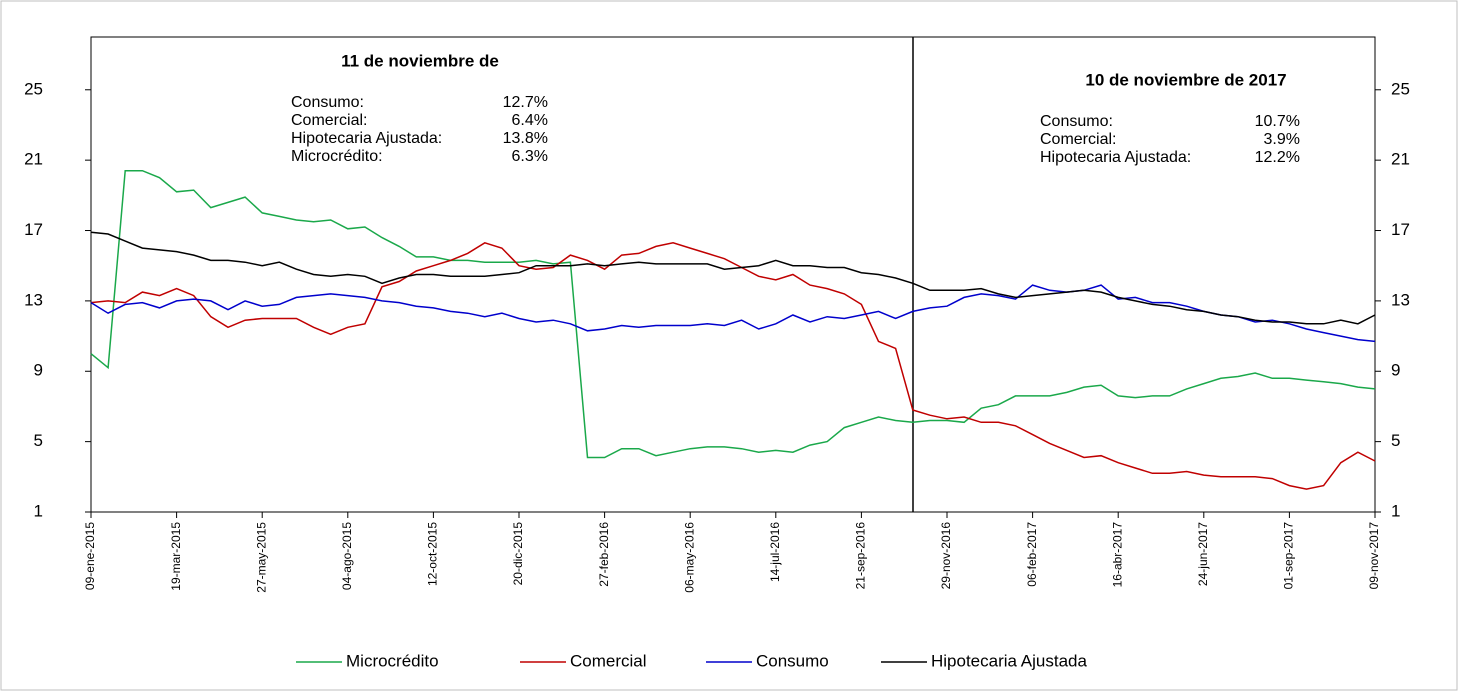  What do you see at coordinates (775, 552) in the screenshot?
I see `x-tick-label: 14-jul-2016` at bounding box center [775, 552].